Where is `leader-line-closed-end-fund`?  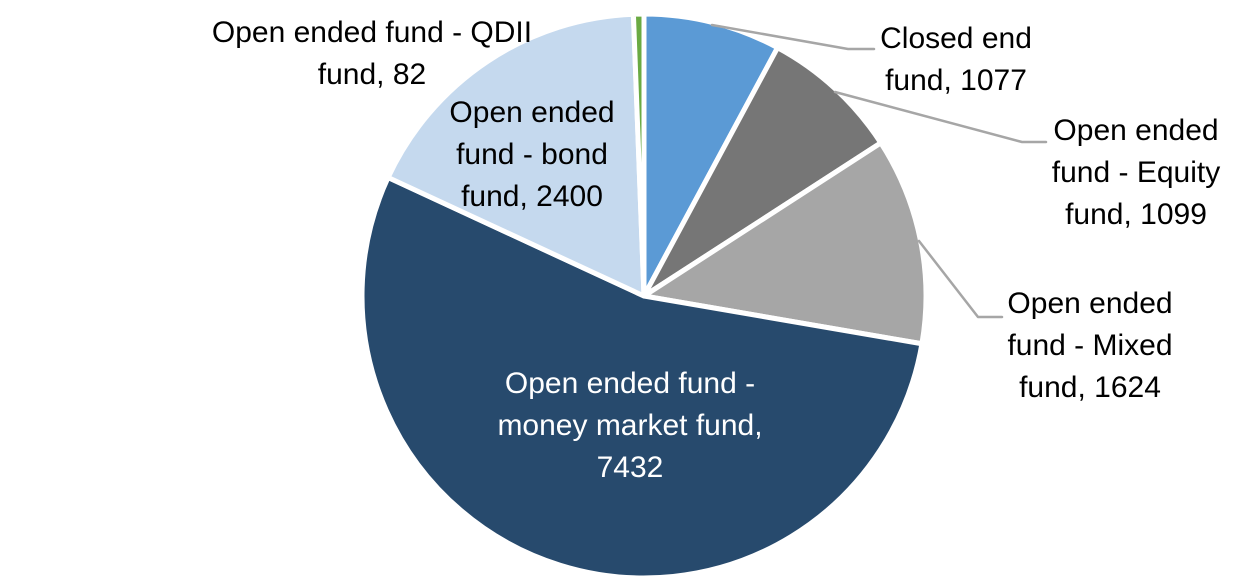 leader-line-closed-end-fund is located at coordinates (793, 37).